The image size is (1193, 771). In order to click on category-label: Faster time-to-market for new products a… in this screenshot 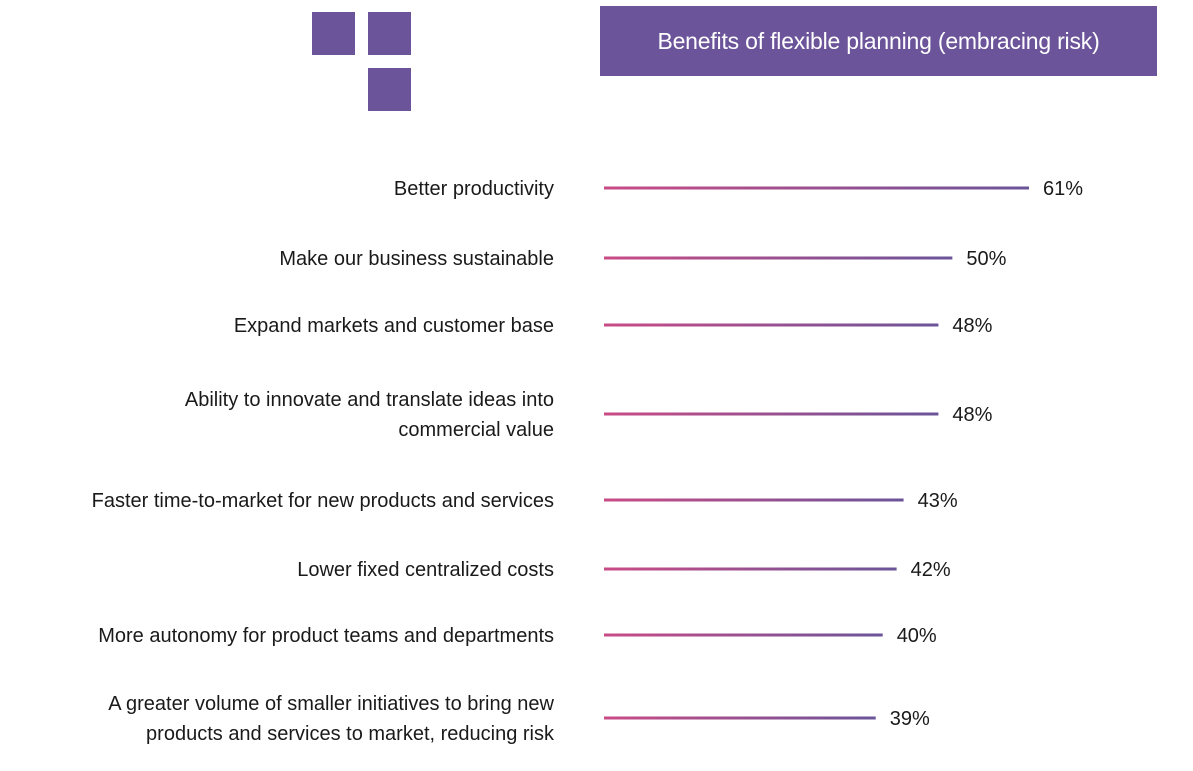, I will do `click(323, 501)`.